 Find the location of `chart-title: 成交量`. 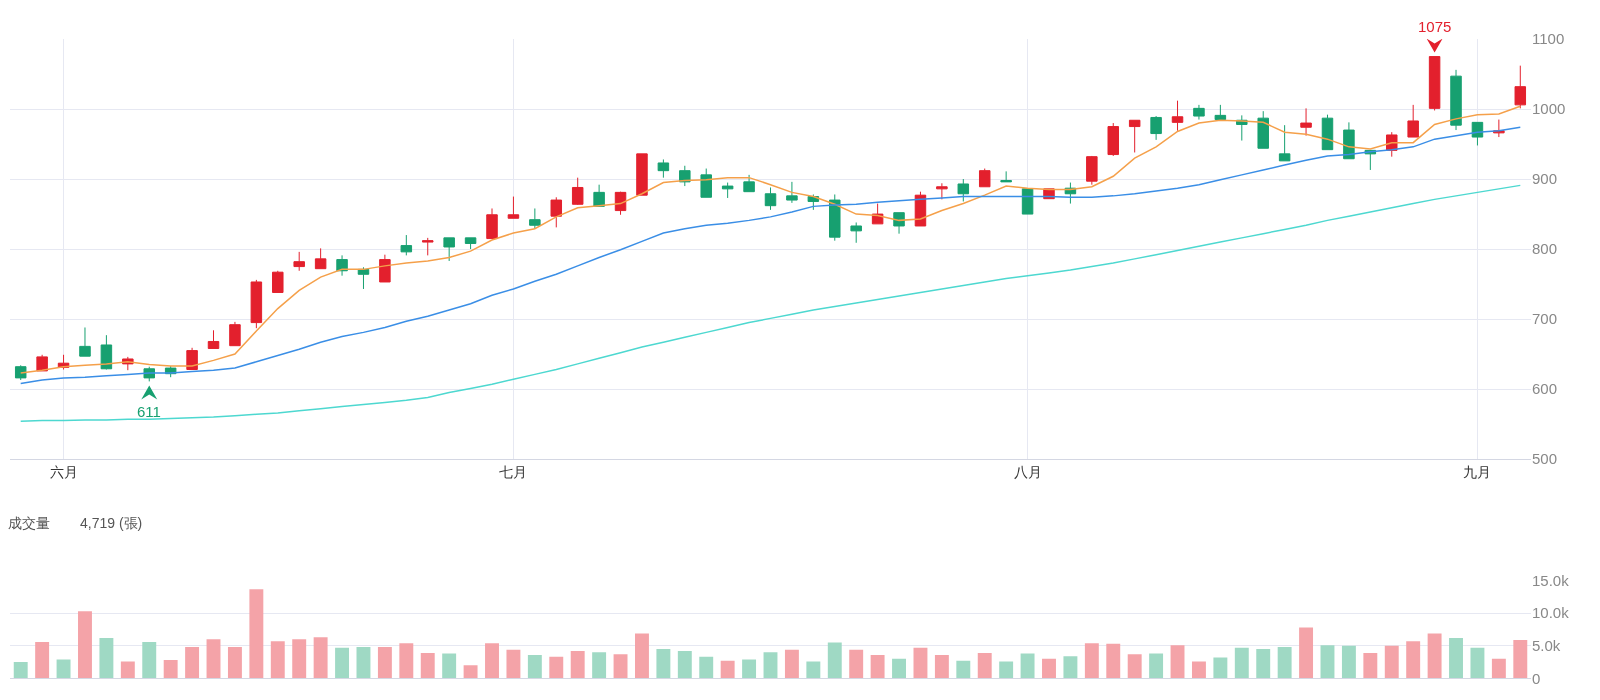

chart-title: 成交量 is located at coordinates (29, 523).